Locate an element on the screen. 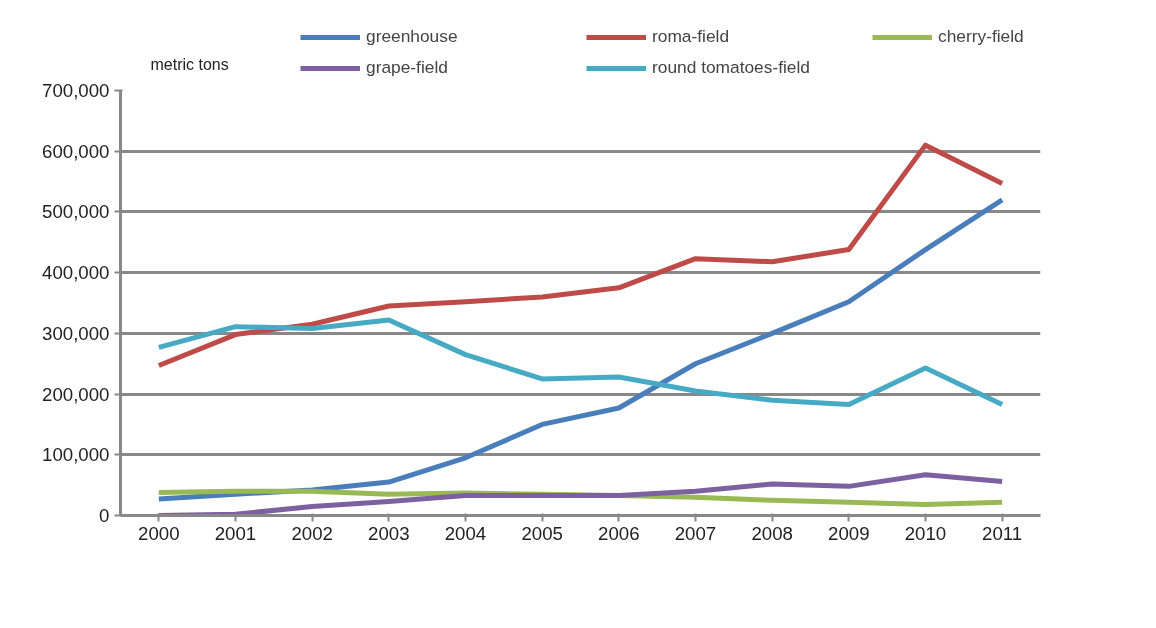  legend-label: roma-field is located at coordinates (691, 36).